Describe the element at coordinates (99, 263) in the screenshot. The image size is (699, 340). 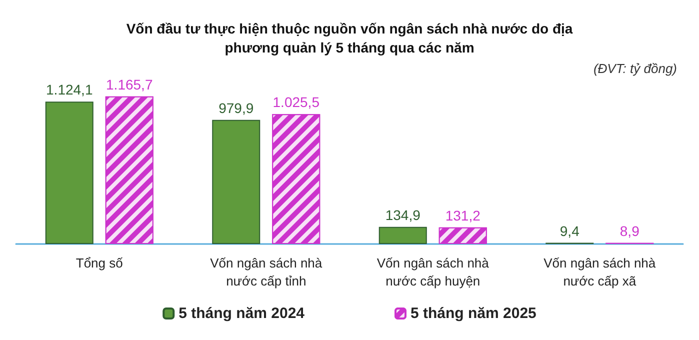
I see `x-tick-label: Tổng số` at that location.